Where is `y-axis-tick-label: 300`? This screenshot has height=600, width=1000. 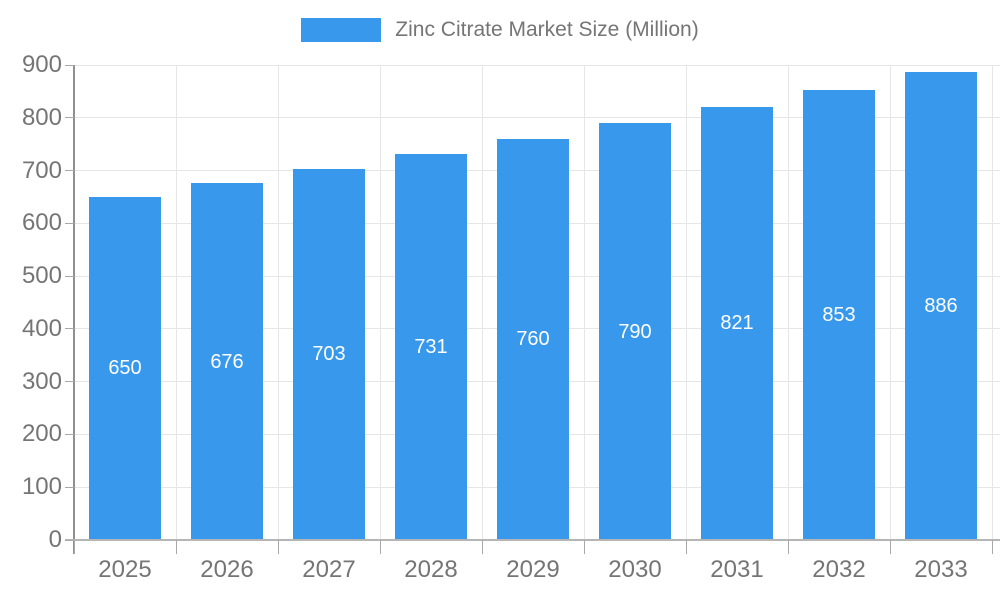 y-axis-tick-label: 300 is located at coordinates (41, 381).